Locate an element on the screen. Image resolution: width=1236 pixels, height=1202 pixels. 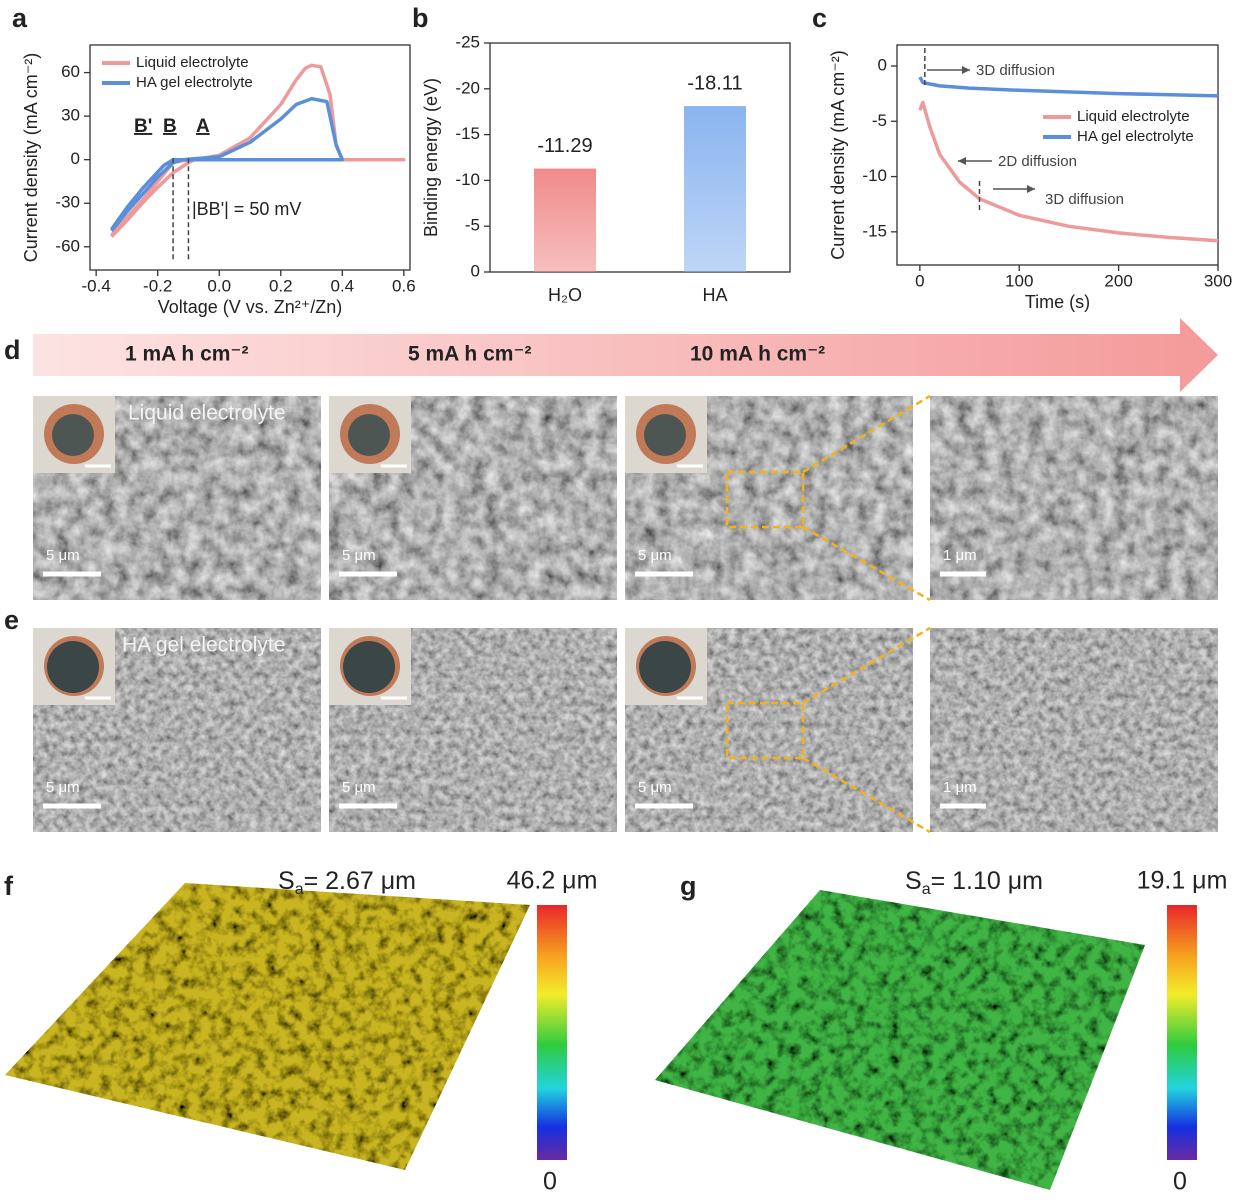
x-tick-label: 0.4 is located at coordinates (342, 285).